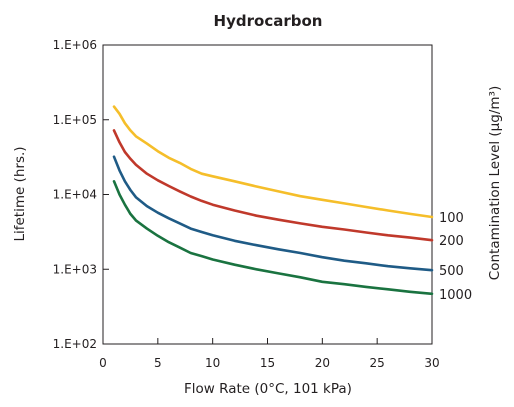  What do you see at coordinates (455, 257) in the screenshot?
I see `series-labels: 100 200 500 1000` at bounding box center [455, 257].